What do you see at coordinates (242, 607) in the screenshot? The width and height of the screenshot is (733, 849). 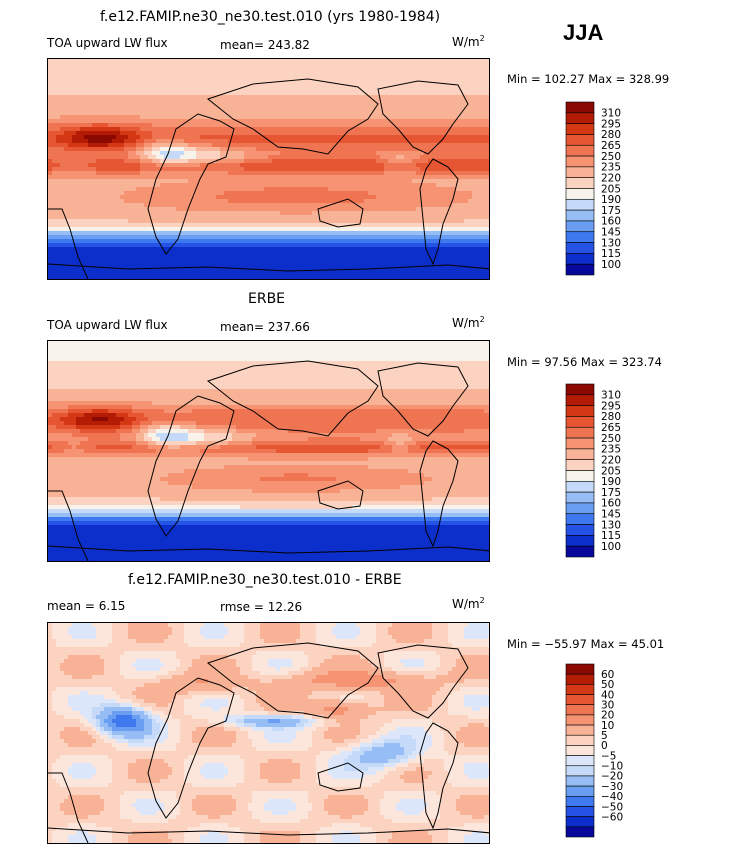 I see `panel3-rmse-label: rmse =` at bounding box center [242, 607].